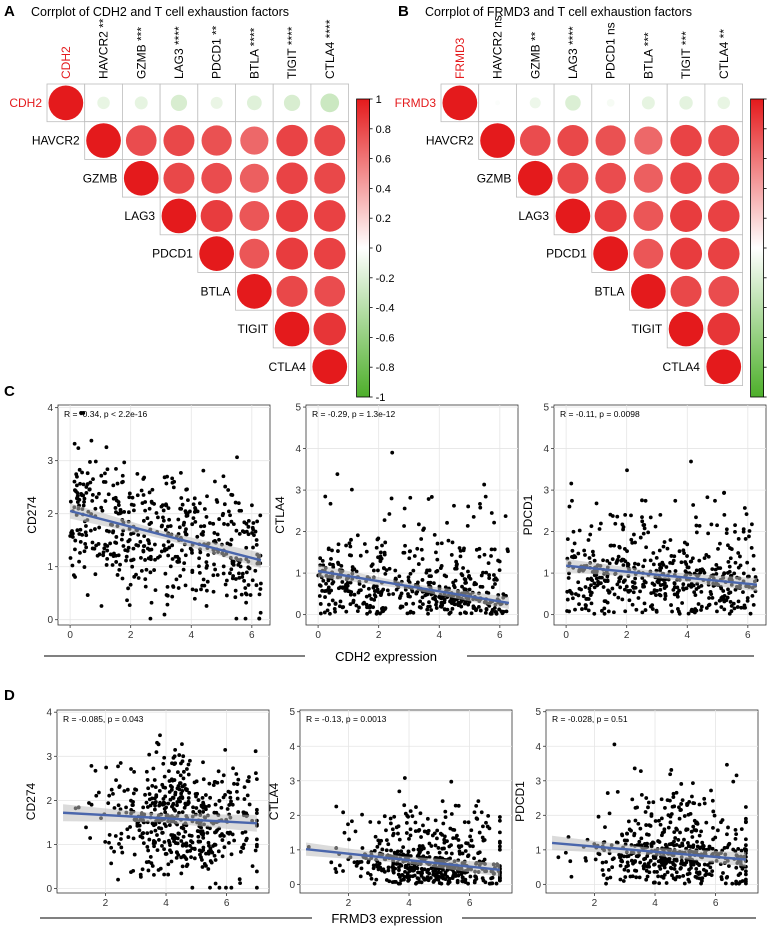 The width and height of the screenshot is (769, 935). I want to click on x-tick-label: 2, so click(131, 635).